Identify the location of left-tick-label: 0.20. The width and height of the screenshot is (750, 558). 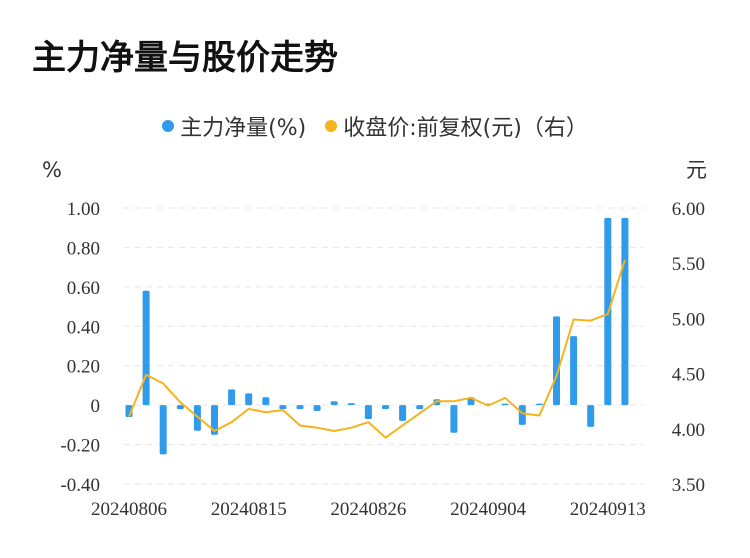
(83, 367).